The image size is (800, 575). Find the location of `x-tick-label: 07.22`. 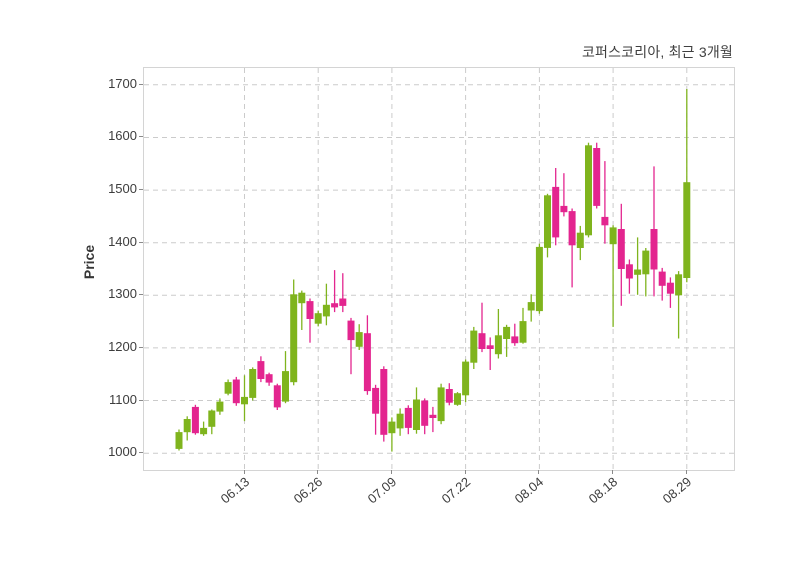

x-tick-label: 07.22 is located at coordinates (456, 490).